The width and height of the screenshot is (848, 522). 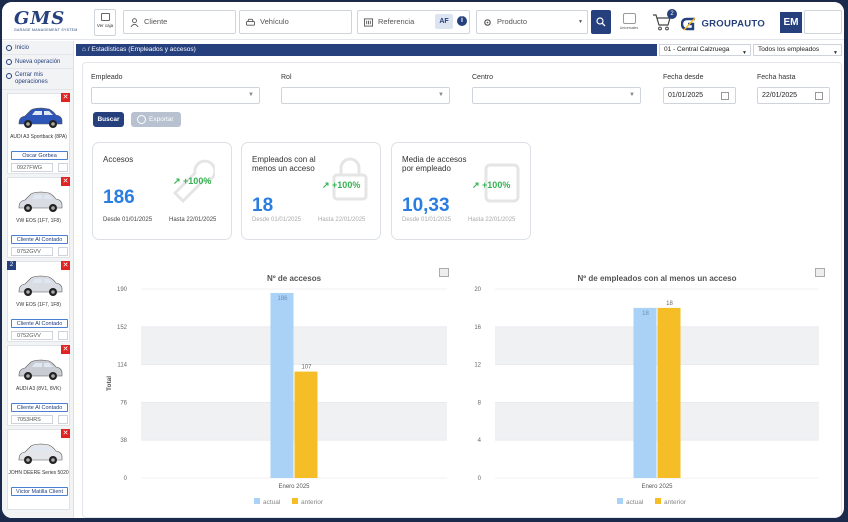 What do you see at coordinates (365, 95) in the screenshot?
I see `rol-select: ▼` at bounding box center [365, 95].